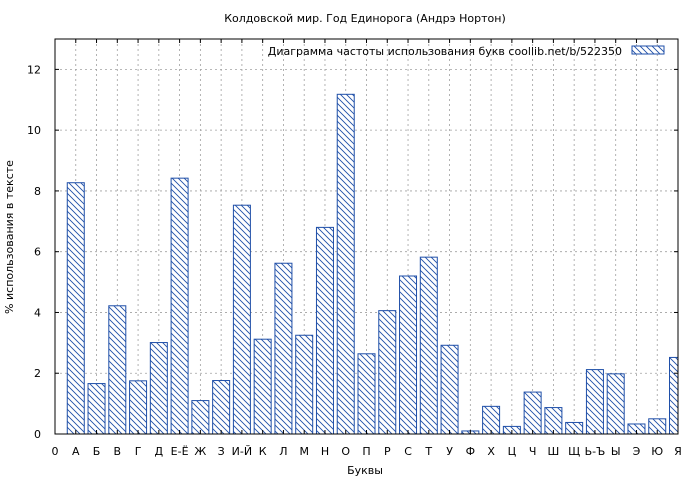 The image size is (700, 480). What do you see at coordinates (138, 451) in the screenshot?
I see `x-tick-label: Г` at bounding box center [138, 451].